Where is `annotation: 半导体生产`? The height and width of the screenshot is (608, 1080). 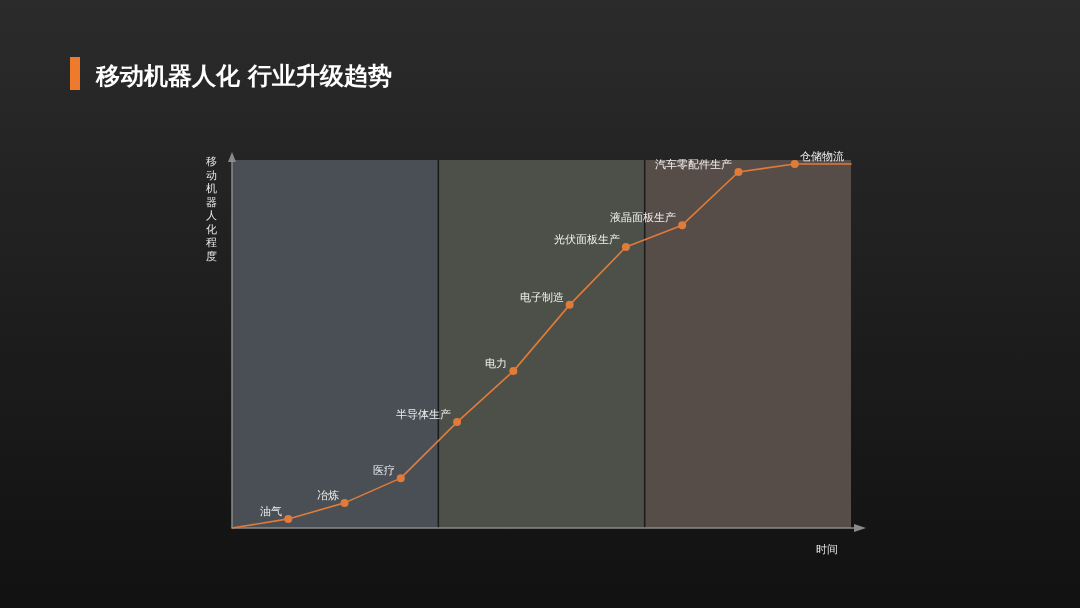 annotation: 半导体生产 is located at coordinates (424, 415).